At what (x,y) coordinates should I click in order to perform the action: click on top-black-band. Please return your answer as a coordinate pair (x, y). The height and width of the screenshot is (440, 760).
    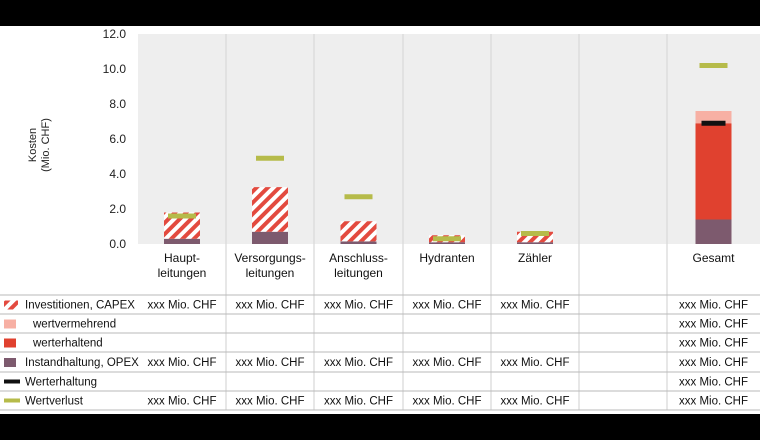
    Looking at the image, I should click on (380, 13).